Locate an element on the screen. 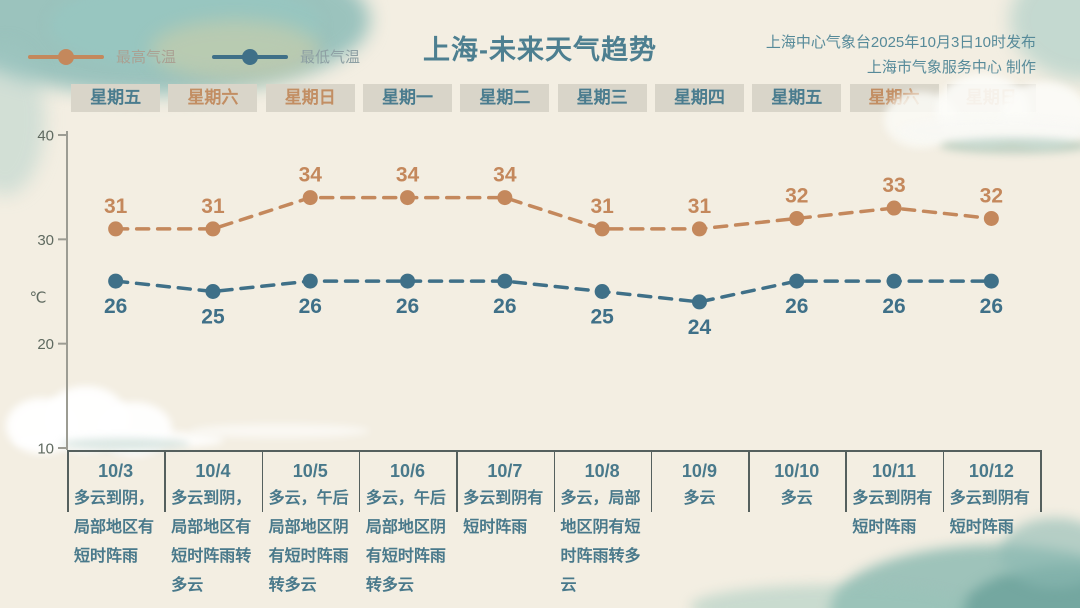 Image resolution: width=1080 pixels, height=608 pixels. high-temp-value-label: 33 is located at coordinates (893, 185).